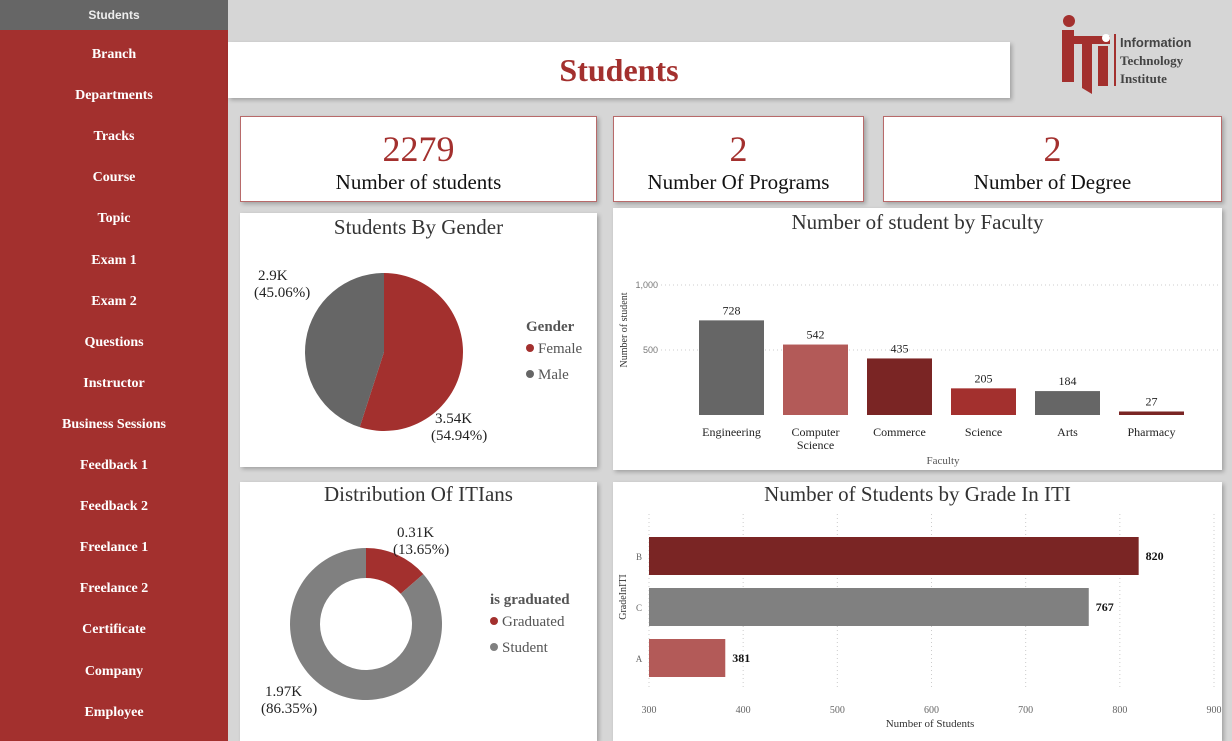  Describe the element at coordinates (619, 70) in the screenshot. I see `page-title: Students` at that location.